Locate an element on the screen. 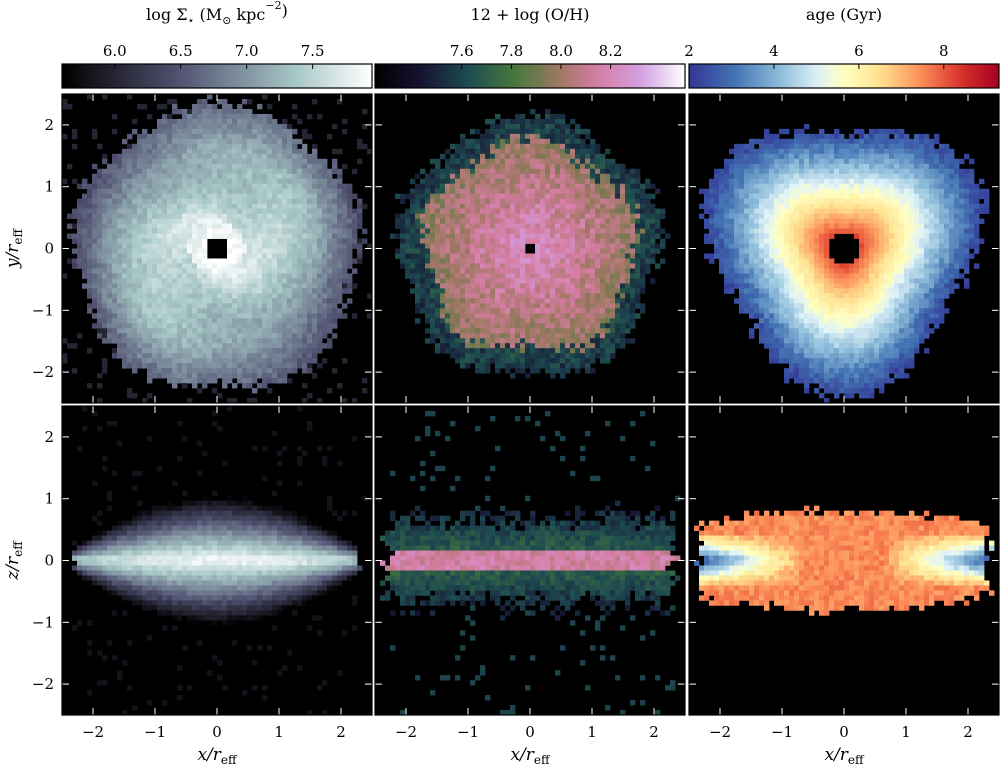  colorbar-tick-label: 7.0 is located at coordinates (247, 51).